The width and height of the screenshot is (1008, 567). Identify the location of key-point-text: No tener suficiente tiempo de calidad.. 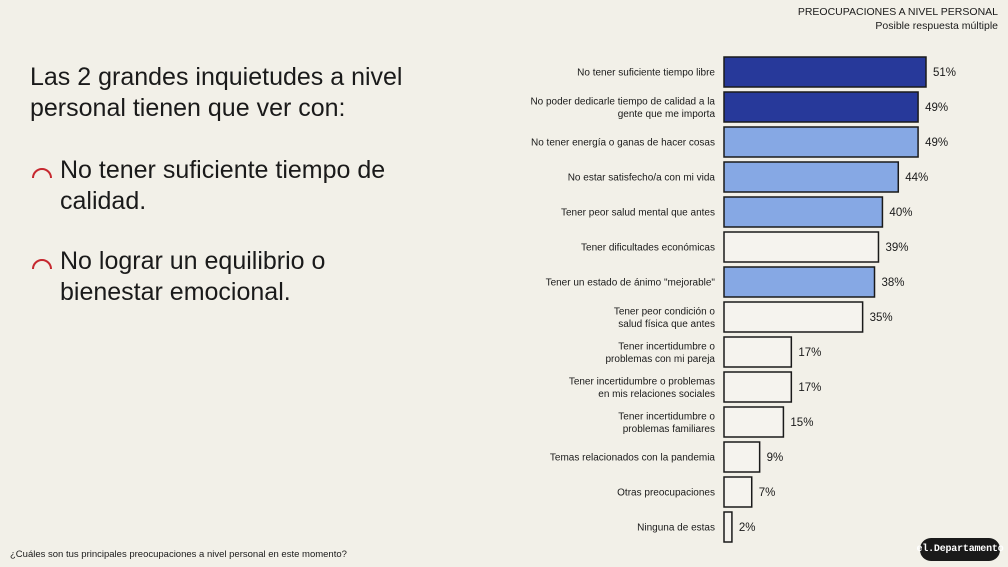
(223, 185).